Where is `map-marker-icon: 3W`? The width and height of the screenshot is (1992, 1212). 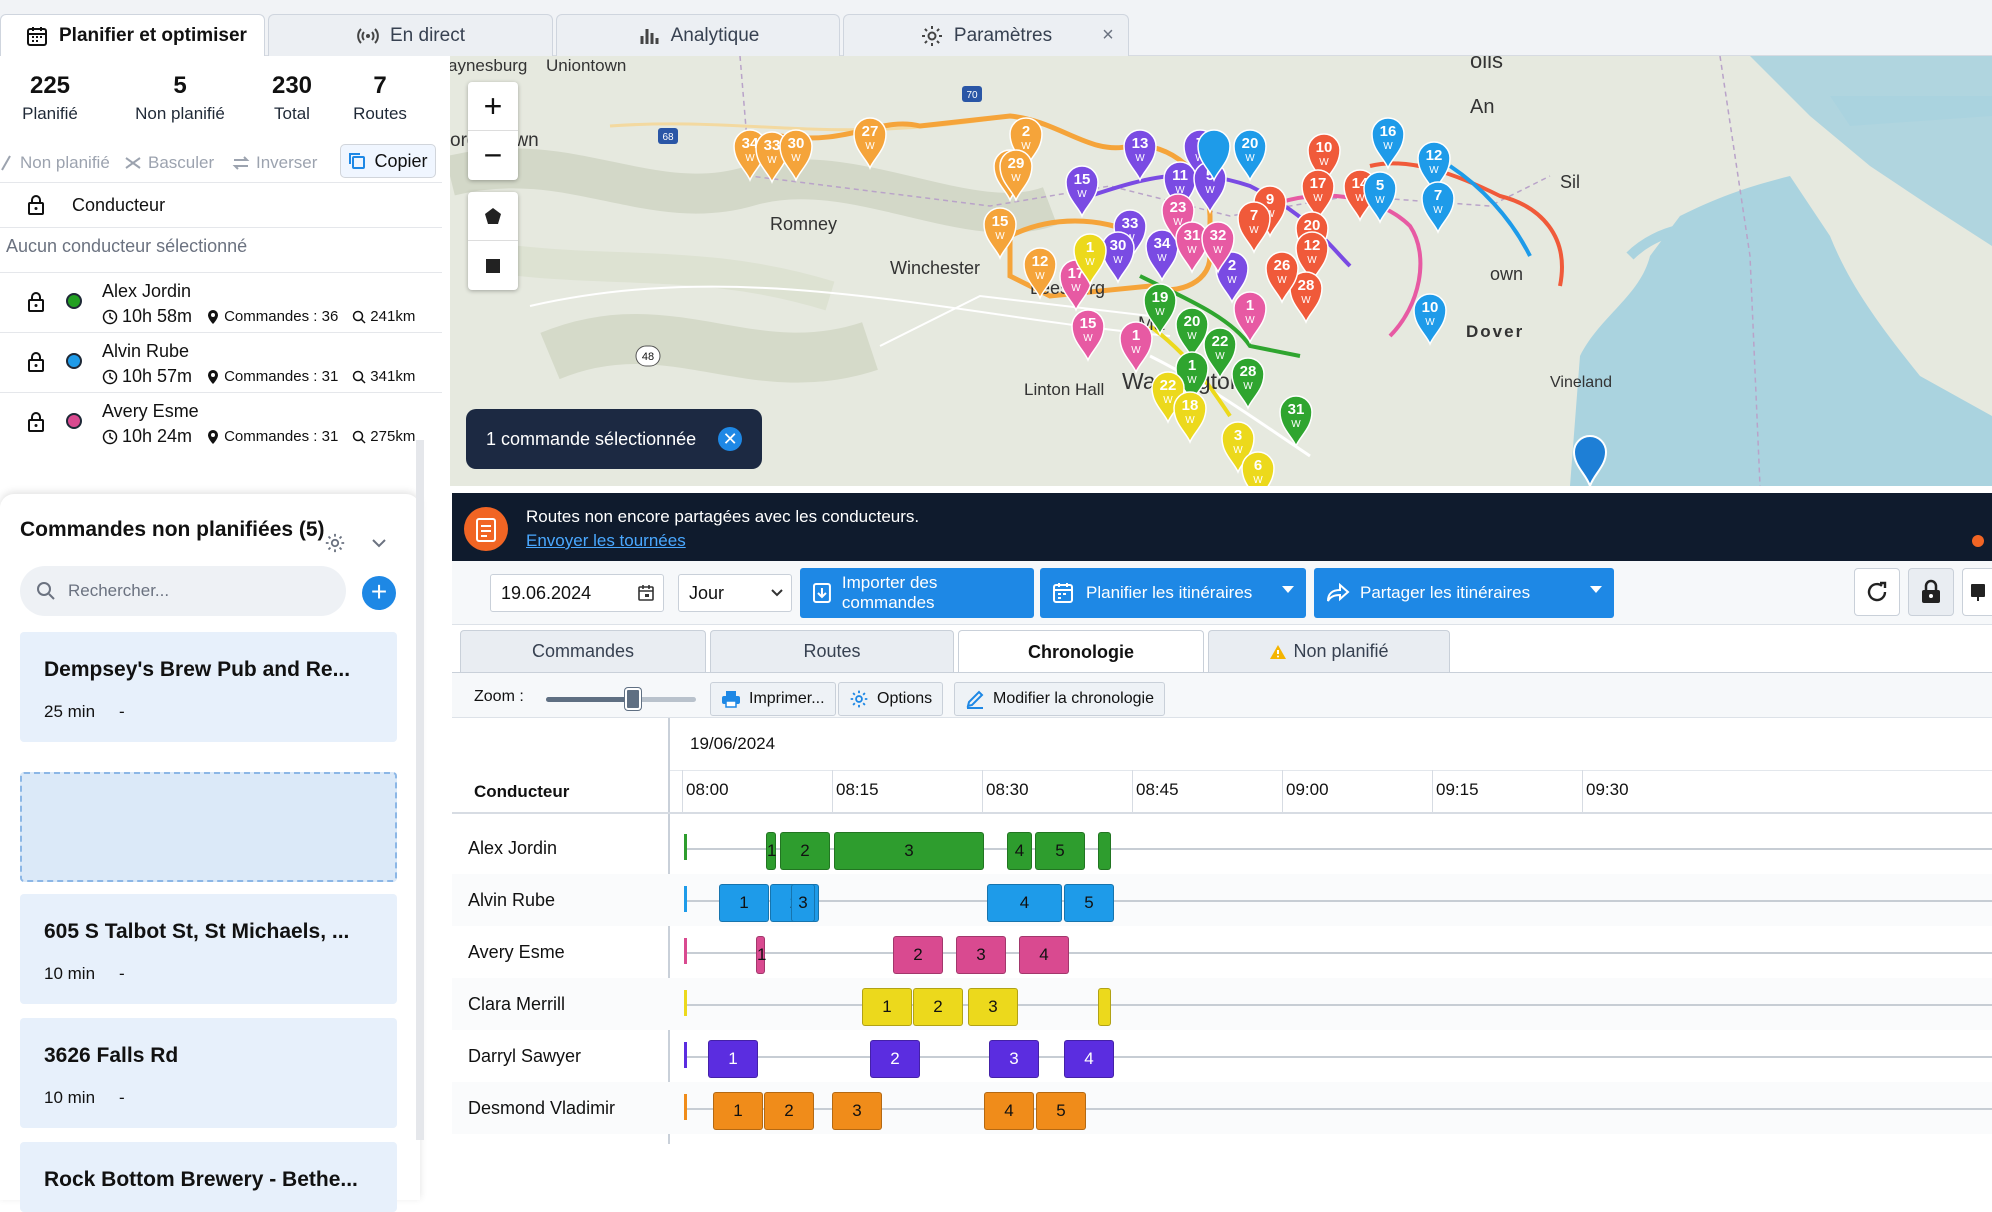 map-marker-icon: 3W is located at coordinates (1238, 448).